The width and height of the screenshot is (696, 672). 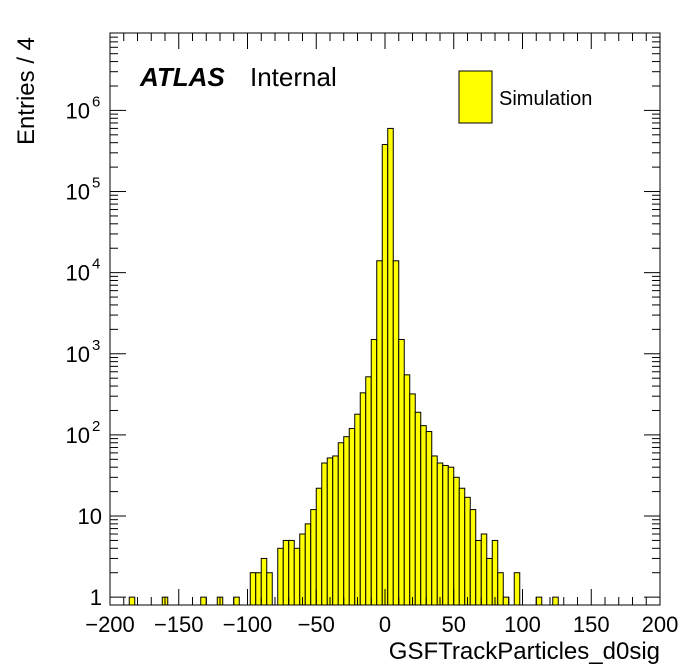 I want to click on legend-entry-simulation: Simulation, so click(x=545, y=99).